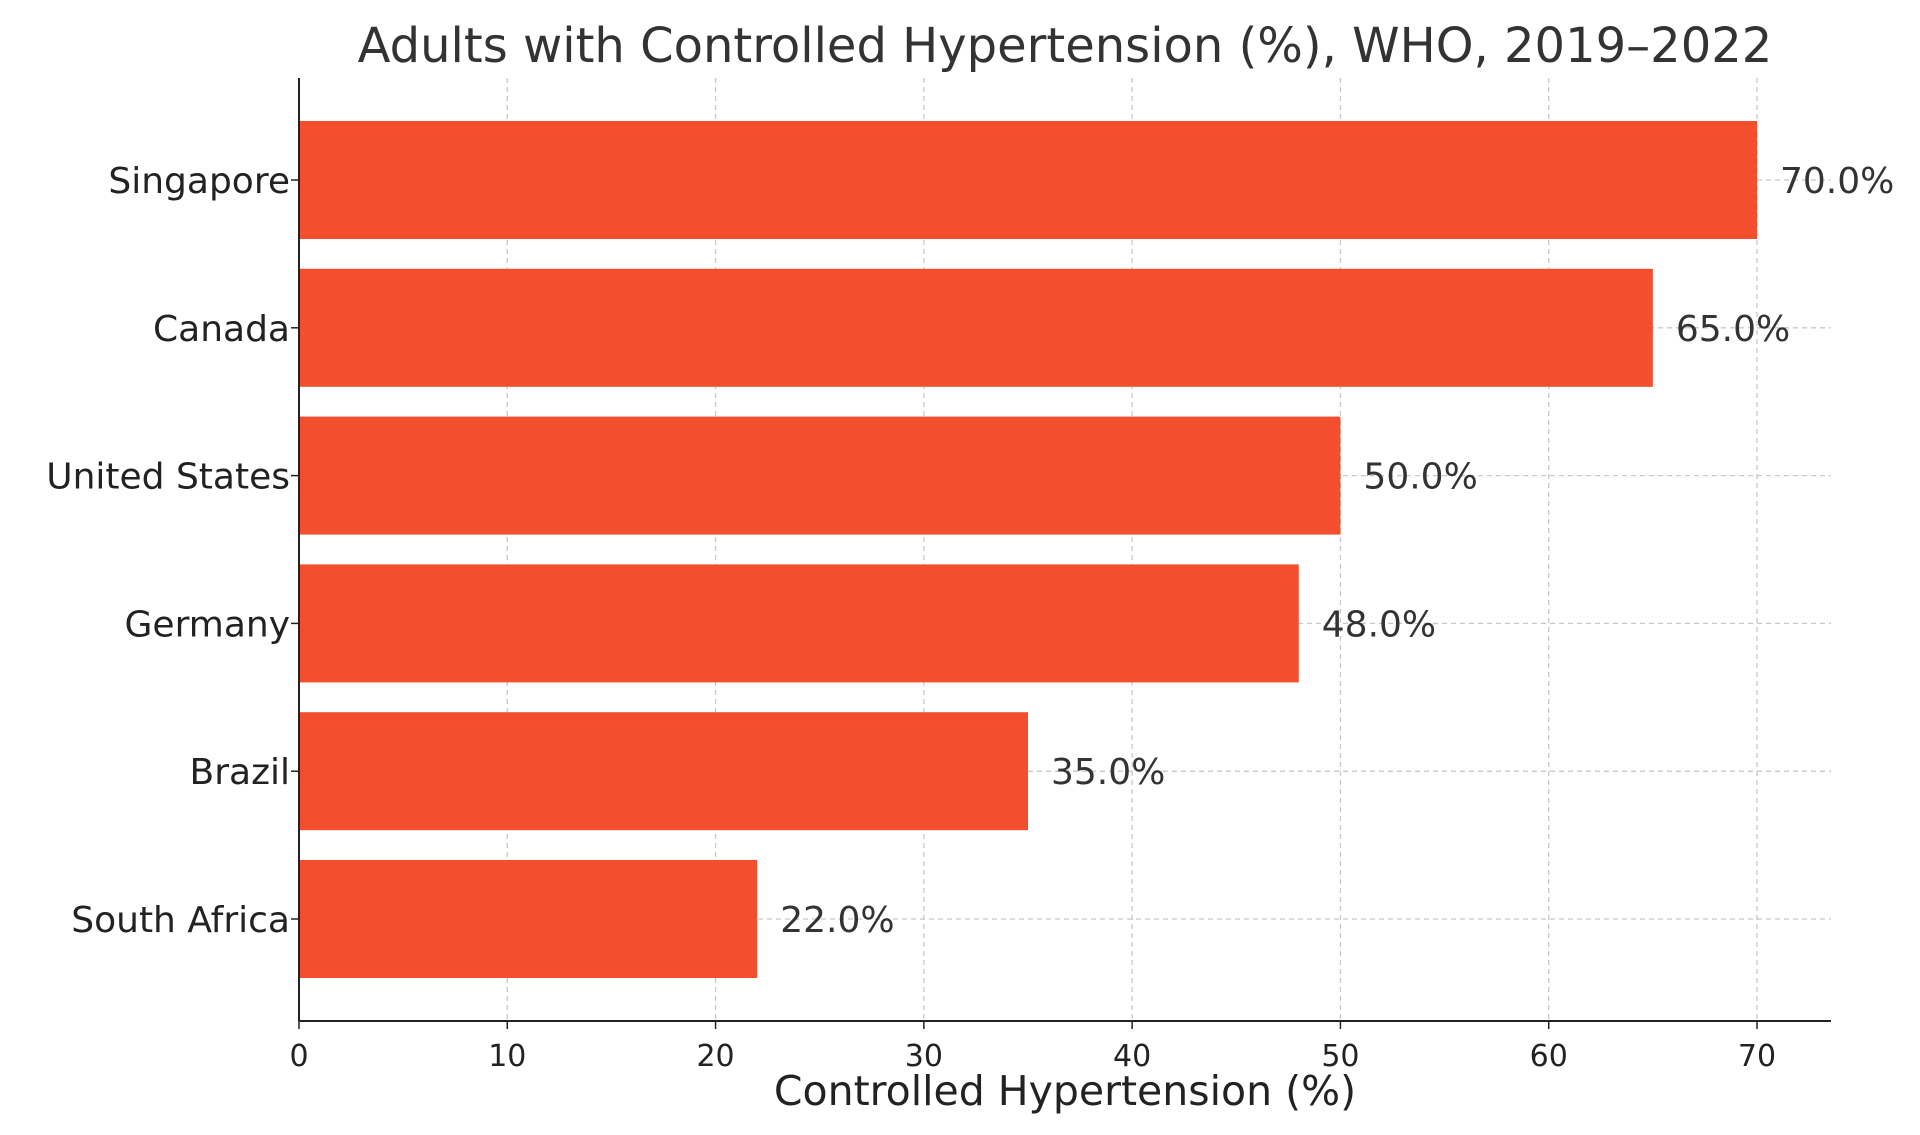 This screenshot has width=1920, height=1135. Describe the element at coordinates (837, 920) in the screenshot. I see `data-label: 22.0%` at that location.